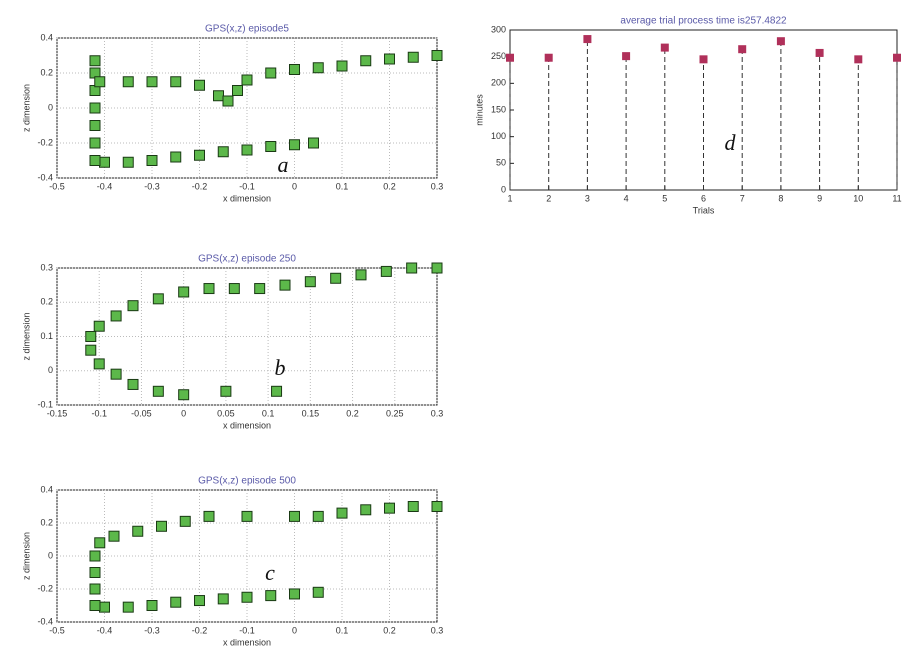 This screenshot has height=653, width=905. I want to click on x-tick-label: 5, so click(664, 198).